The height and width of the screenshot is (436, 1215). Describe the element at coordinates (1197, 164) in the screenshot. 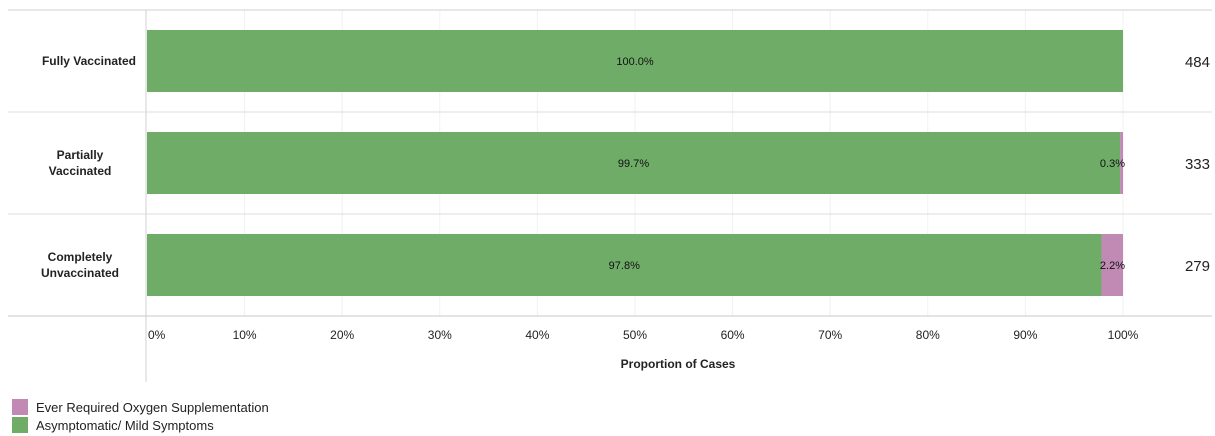

I see `row-total: 333` at that location.